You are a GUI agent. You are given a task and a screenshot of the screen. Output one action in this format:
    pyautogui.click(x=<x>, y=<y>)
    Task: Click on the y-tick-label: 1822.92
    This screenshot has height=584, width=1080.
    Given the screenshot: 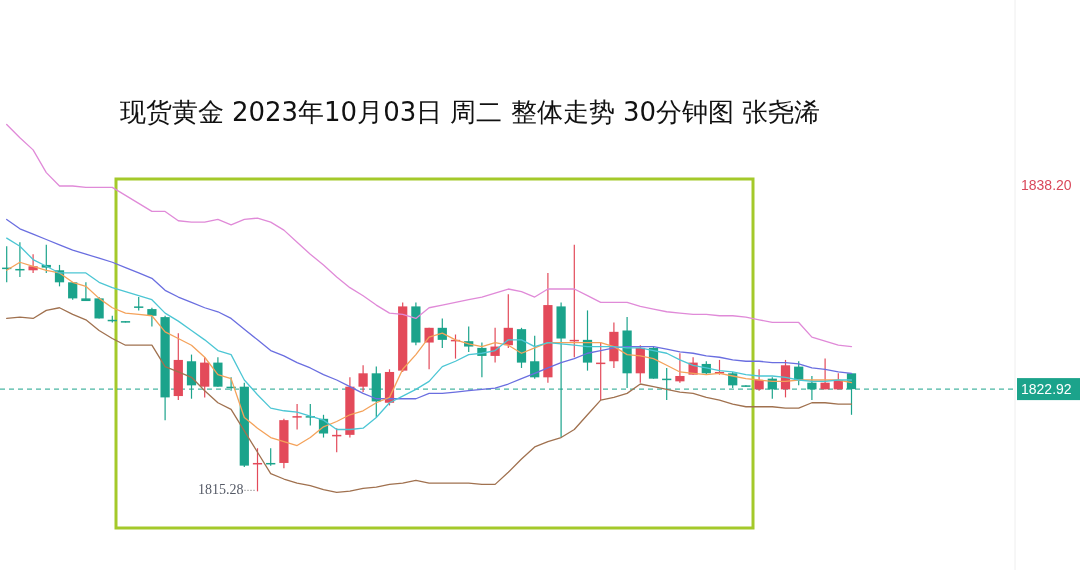 What is the action you would take?
    pyautogui.click(x=1046, y=389)
    